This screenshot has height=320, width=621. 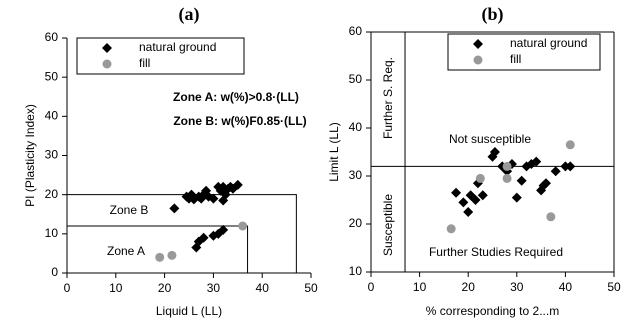 I want to click on annotation: Zone A, so click(x=126, y=251).